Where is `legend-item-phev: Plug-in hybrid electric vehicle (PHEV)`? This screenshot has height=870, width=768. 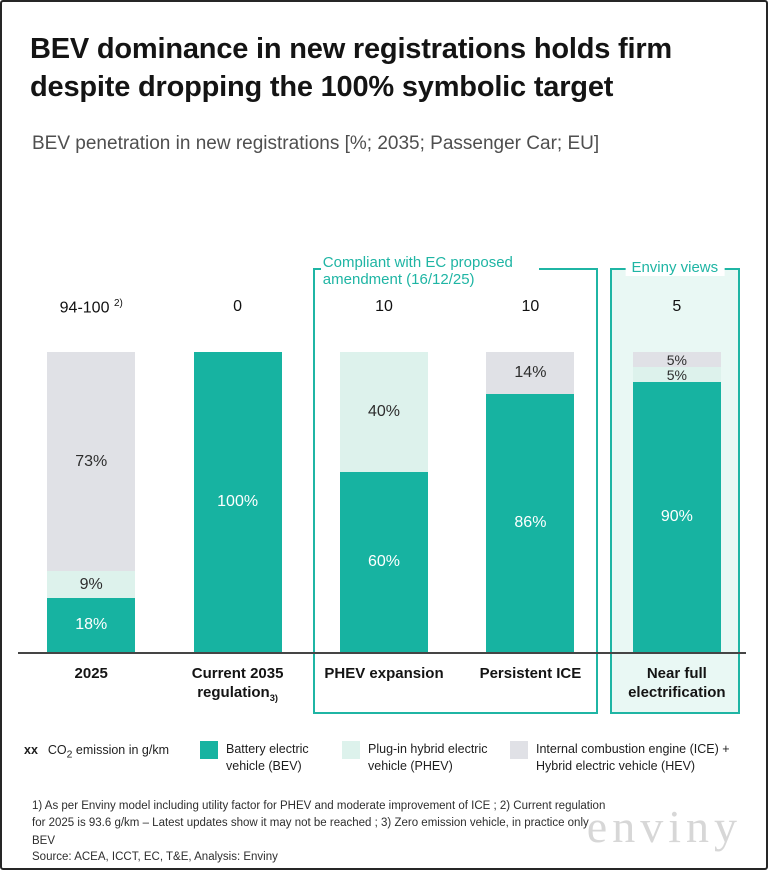 legend-item-phev: Plug-in hybrid electric vehicle (PHEV) is located at coordinates (422, 757).